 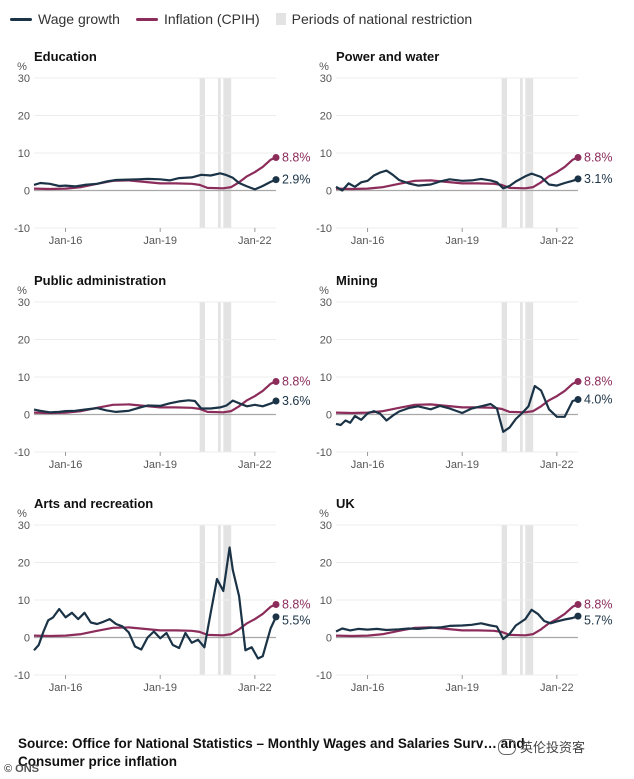 I want to click on legend-item-restriction: Periods of national restriction, so click(x=374, y=19).